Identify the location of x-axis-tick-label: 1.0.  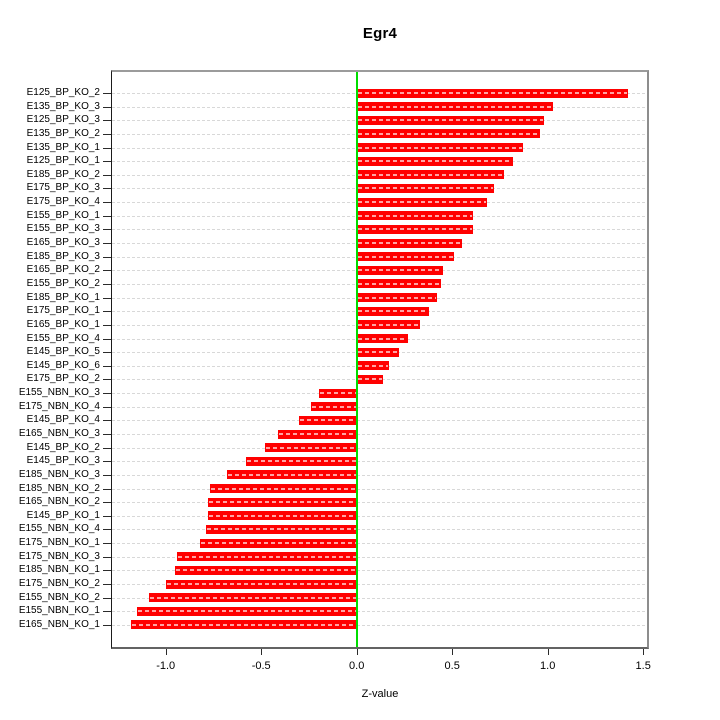
(548, 666).